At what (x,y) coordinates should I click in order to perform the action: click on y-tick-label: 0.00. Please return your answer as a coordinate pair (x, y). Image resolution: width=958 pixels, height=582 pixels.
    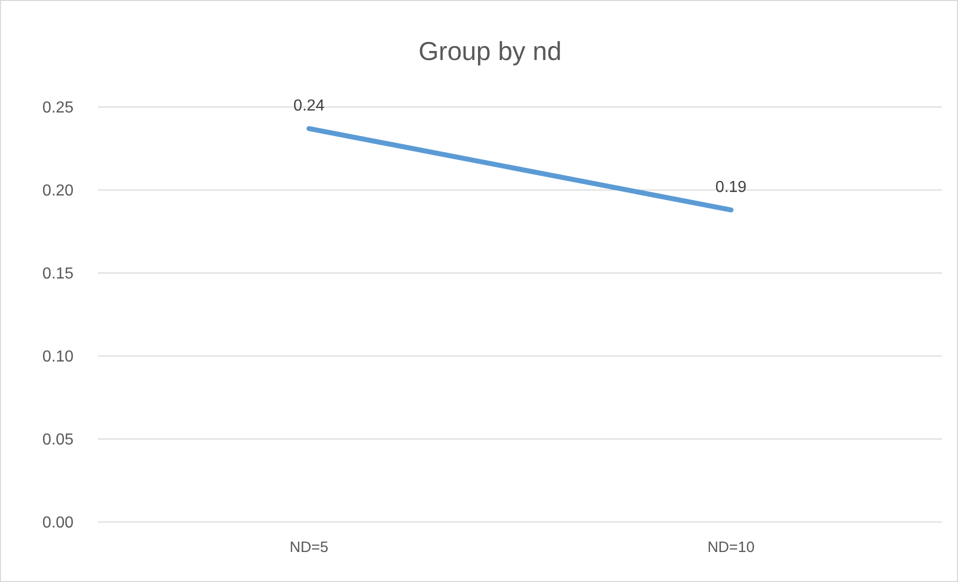
    Looking at the image, I should click on (58, 523).